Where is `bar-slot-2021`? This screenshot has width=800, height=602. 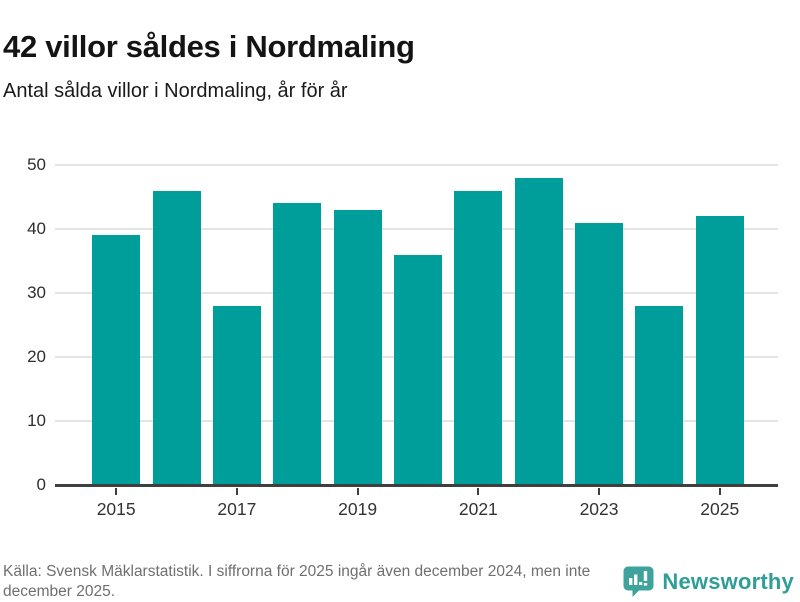
bar-slot-2021 is located at coordinates (478, 325).